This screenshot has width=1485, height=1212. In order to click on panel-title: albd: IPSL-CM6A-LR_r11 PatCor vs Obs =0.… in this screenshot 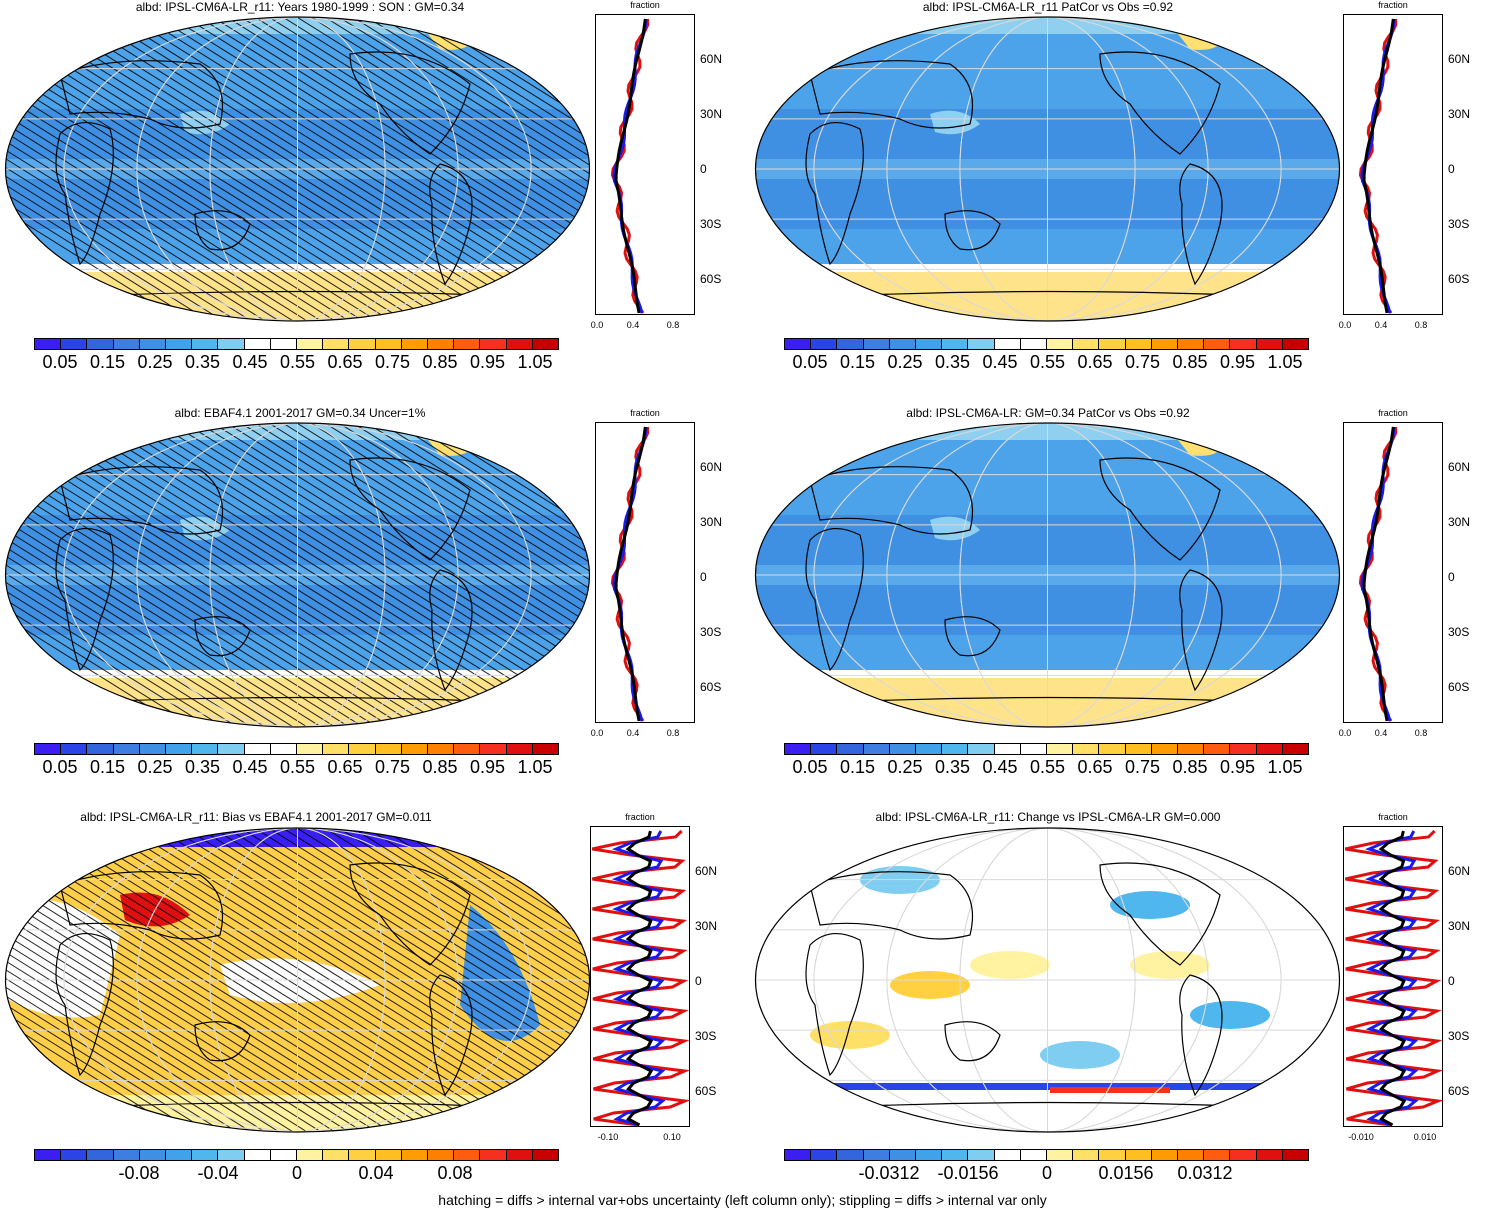, I will do `click(1048, 7)`.